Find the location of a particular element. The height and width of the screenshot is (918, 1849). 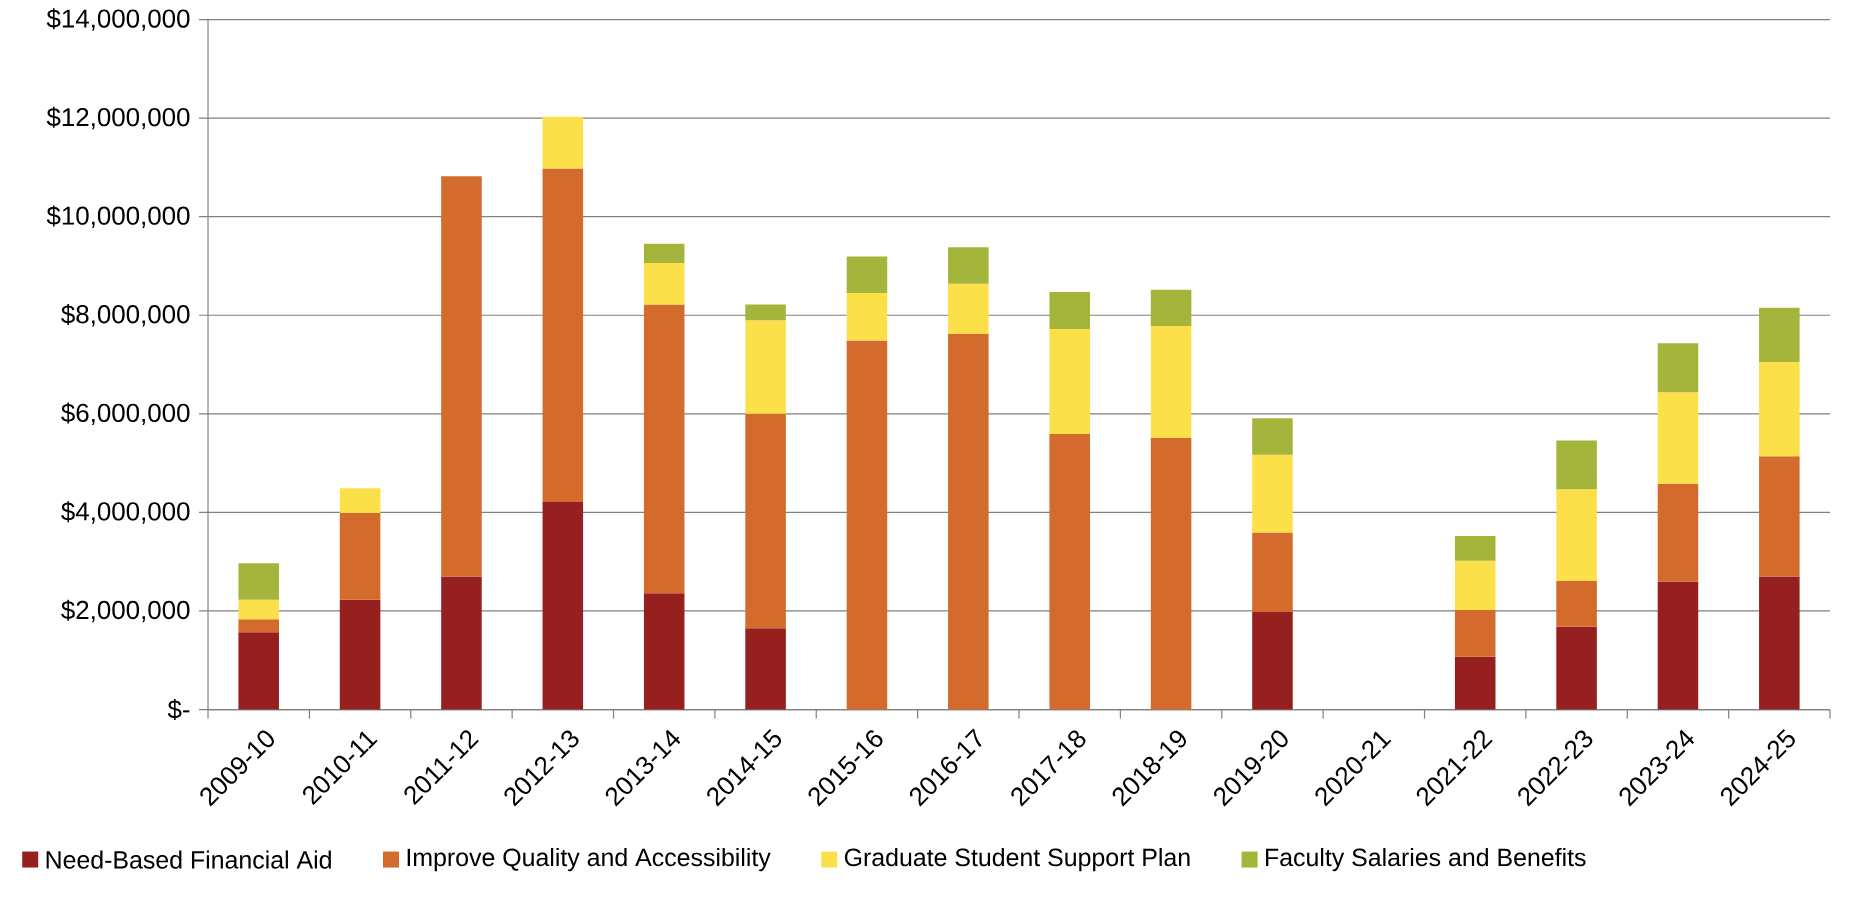

y-tick-label: $- is located at coordinates (178, 710).